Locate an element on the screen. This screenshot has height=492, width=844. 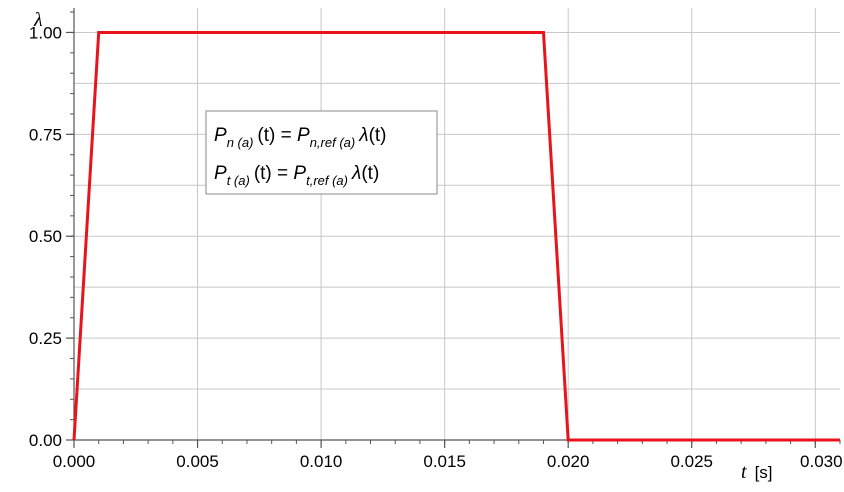
x-tick-label: 0.030 is located at coordinates (821, 461).